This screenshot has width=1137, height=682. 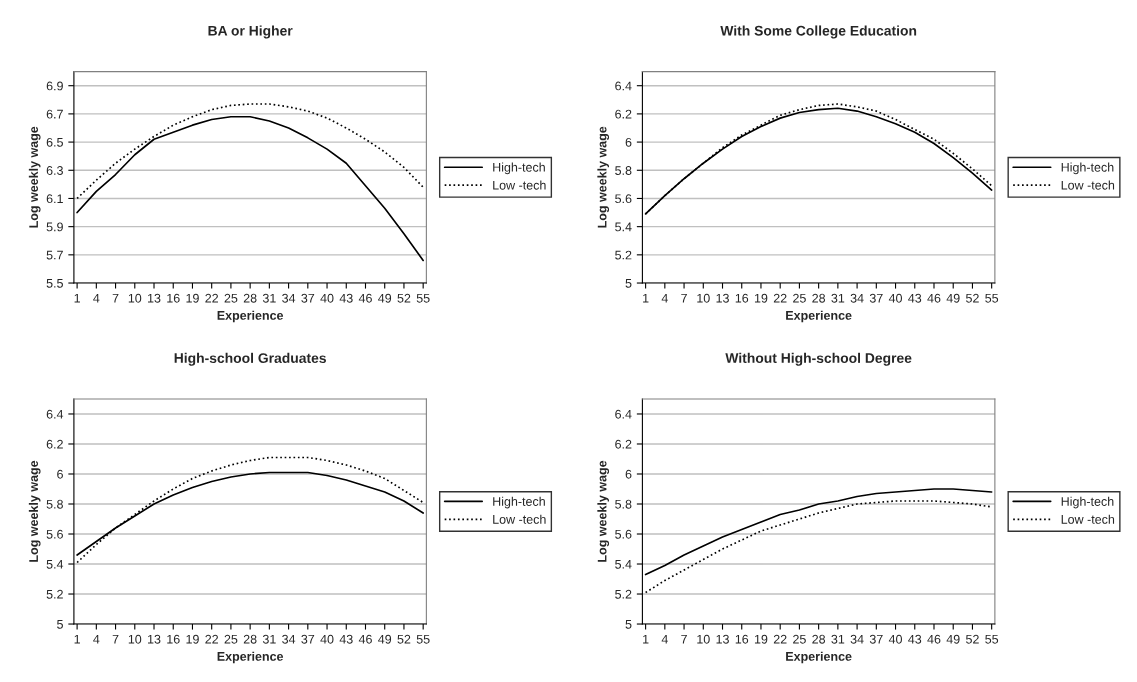 I want to click on y-tick-label: 6.5, so click(x=54, y=142).